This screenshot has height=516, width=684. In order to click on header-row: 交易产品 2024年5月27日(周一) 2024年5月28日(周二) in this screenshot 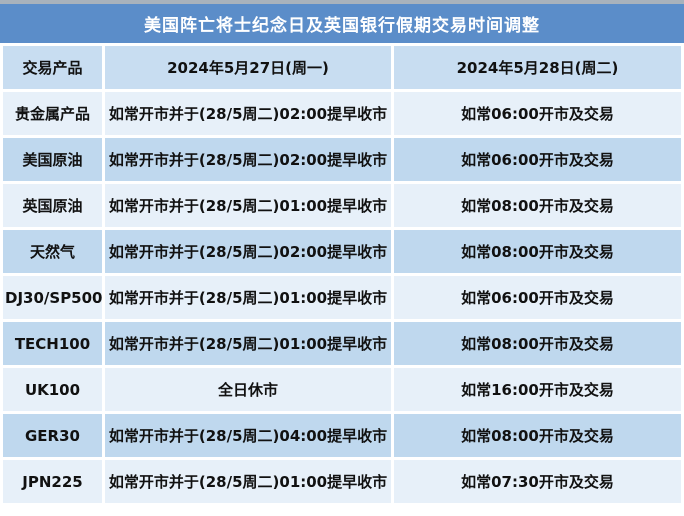, I will do `click(342, 67)`.